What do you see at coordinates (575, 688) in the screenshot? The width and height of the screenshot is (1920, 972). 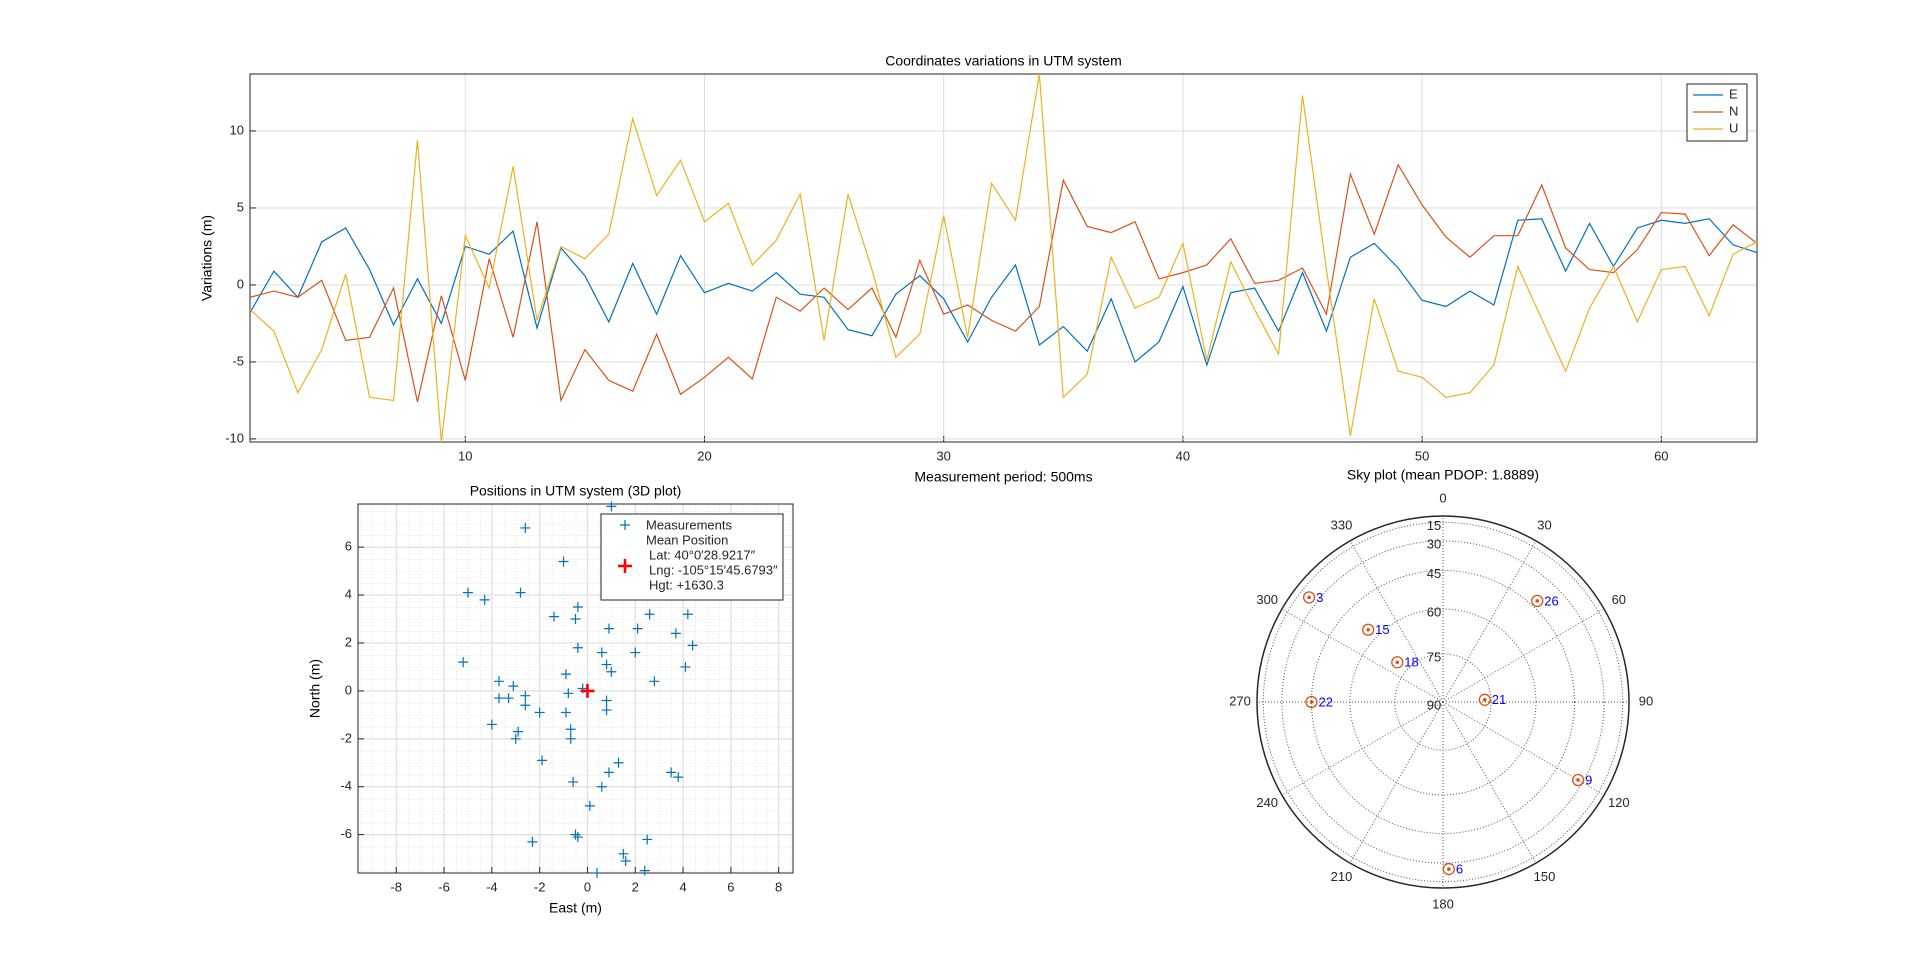 I see `axes-frame` at bounding box center [575, 688].